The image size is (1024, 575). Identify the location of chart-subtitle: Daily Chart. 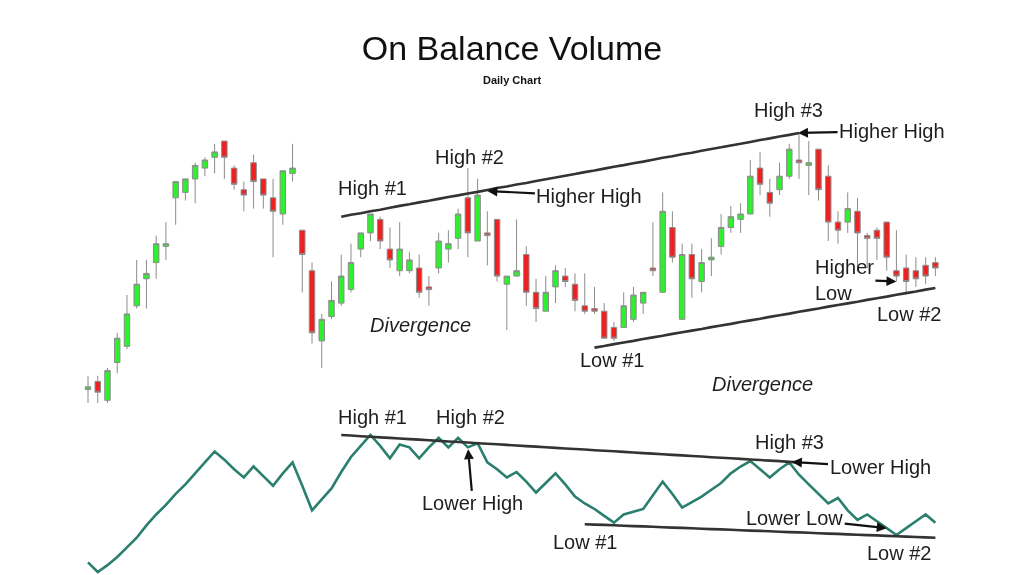
(512, 80).